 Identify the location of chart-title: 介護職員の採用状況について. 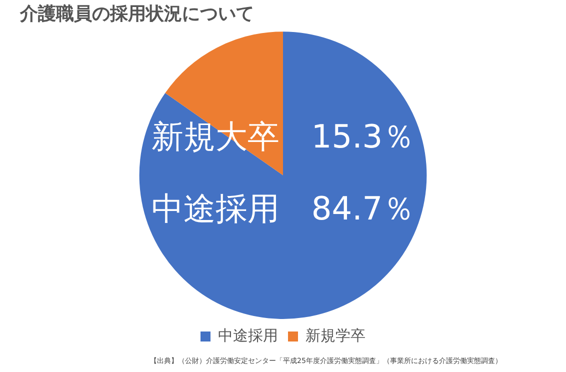
(136, 13).